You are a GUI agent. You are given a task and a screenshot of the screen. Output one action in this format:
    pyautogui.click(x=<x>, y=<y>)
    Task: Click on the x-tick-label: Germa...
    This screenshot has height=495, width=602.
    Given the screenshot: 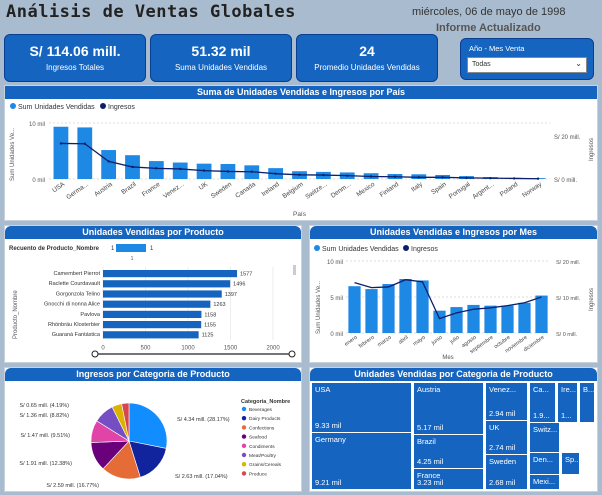 What is the action you would take?
    pyautogui.click(x=77, y=191)
    